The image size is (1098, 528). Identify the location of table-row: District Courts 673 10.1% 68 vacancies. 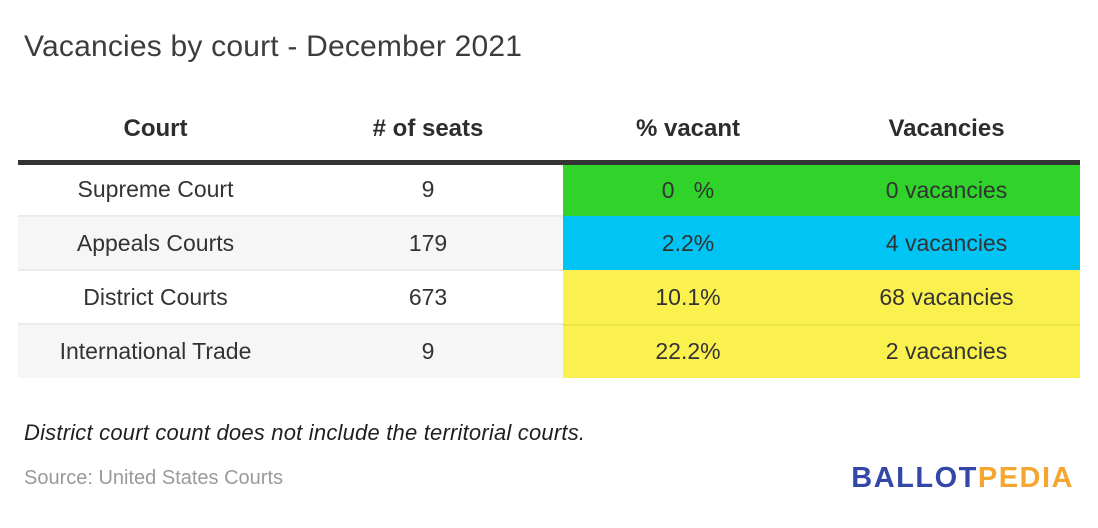
(549, 296).